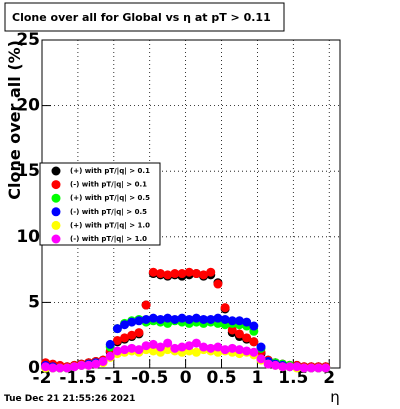 The height and width of the screenshot is (409, 400). I want to click on legend-label: (-) with pT/|q| > 1.0, so click(108, 239).